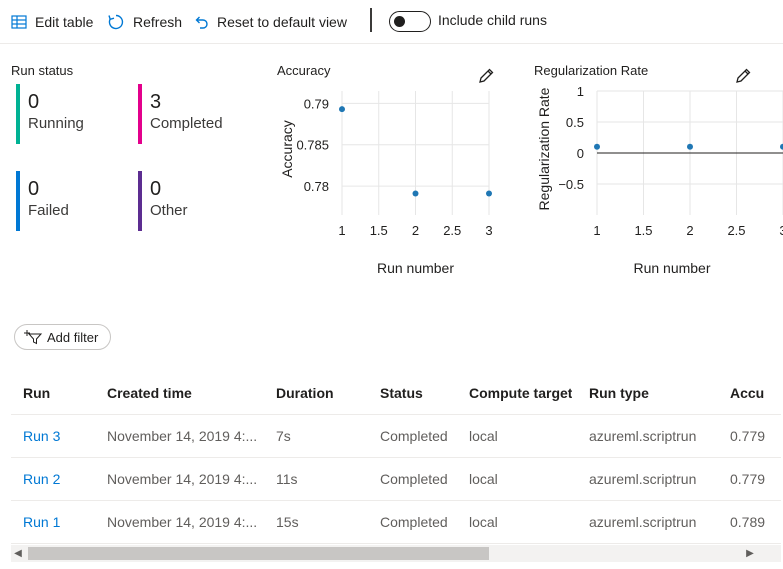 The width and height of the screenshot is (783, 569). I want to click on status-card-failed: 0 Failed, so click(71, 201).